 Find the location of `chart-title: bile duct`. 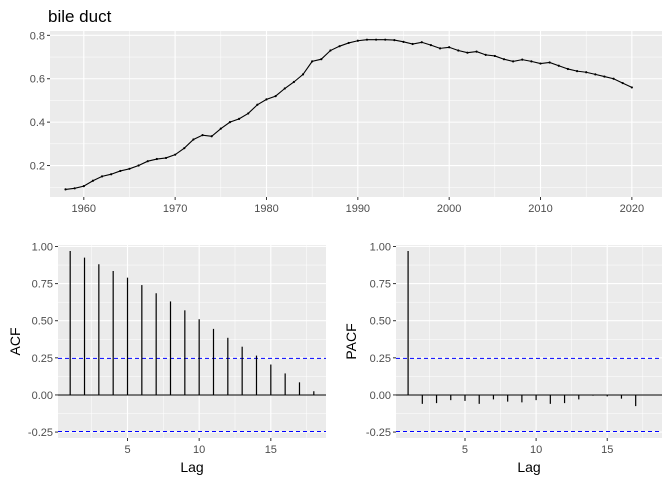

chart-title: bile duct is located at coordinates (80, 16).